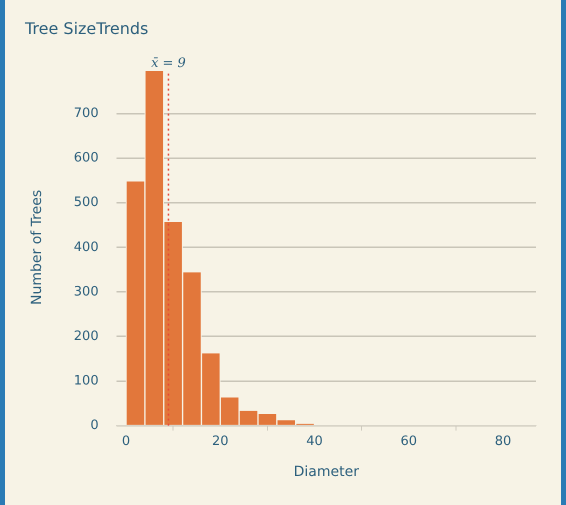  Describe the element at coordinates (220, 441) in the screenshot. I see `x-tick-label: 20` at that location.